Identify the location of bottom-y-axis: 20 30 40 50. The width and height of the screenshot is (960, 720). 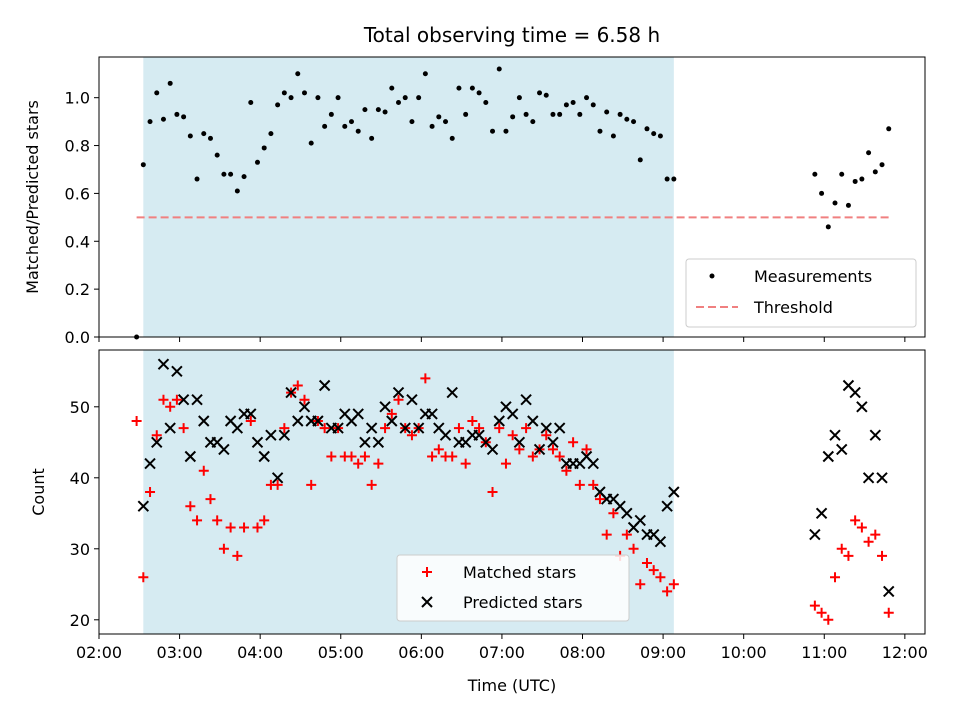
(84, 514).